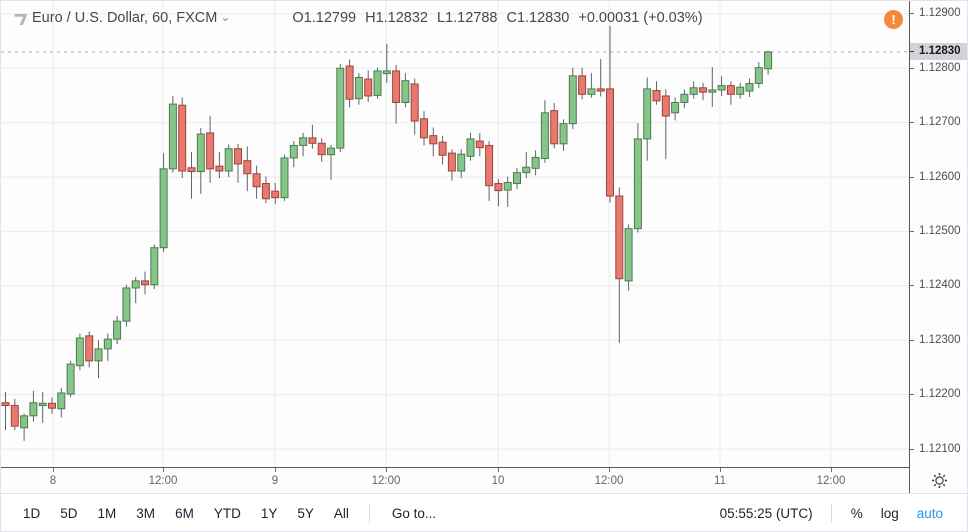 This screenshot has height=532, width=968. I want to click on range-button-1y: 1Y, so click(269, 513).